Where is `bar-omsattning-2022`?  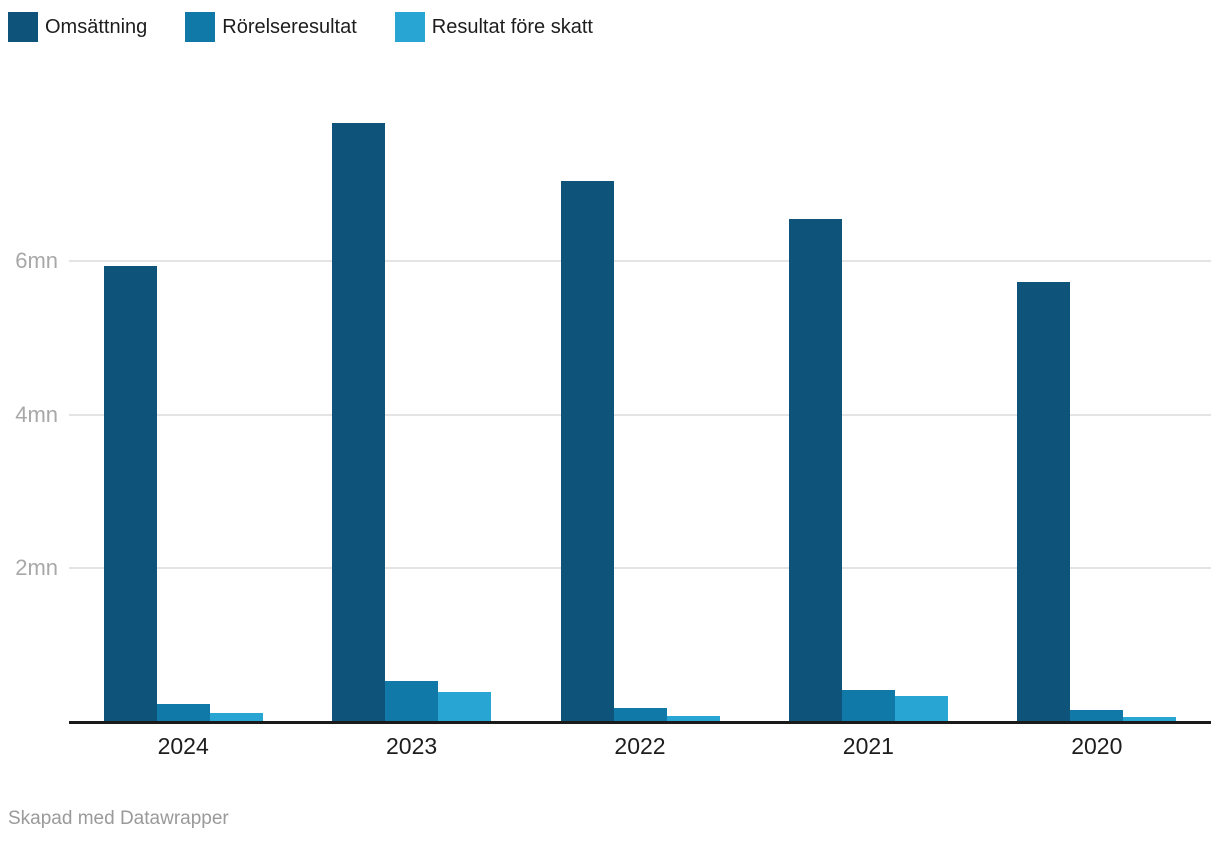 bar-omsattning-2022 is located at coordinates (587, 450).